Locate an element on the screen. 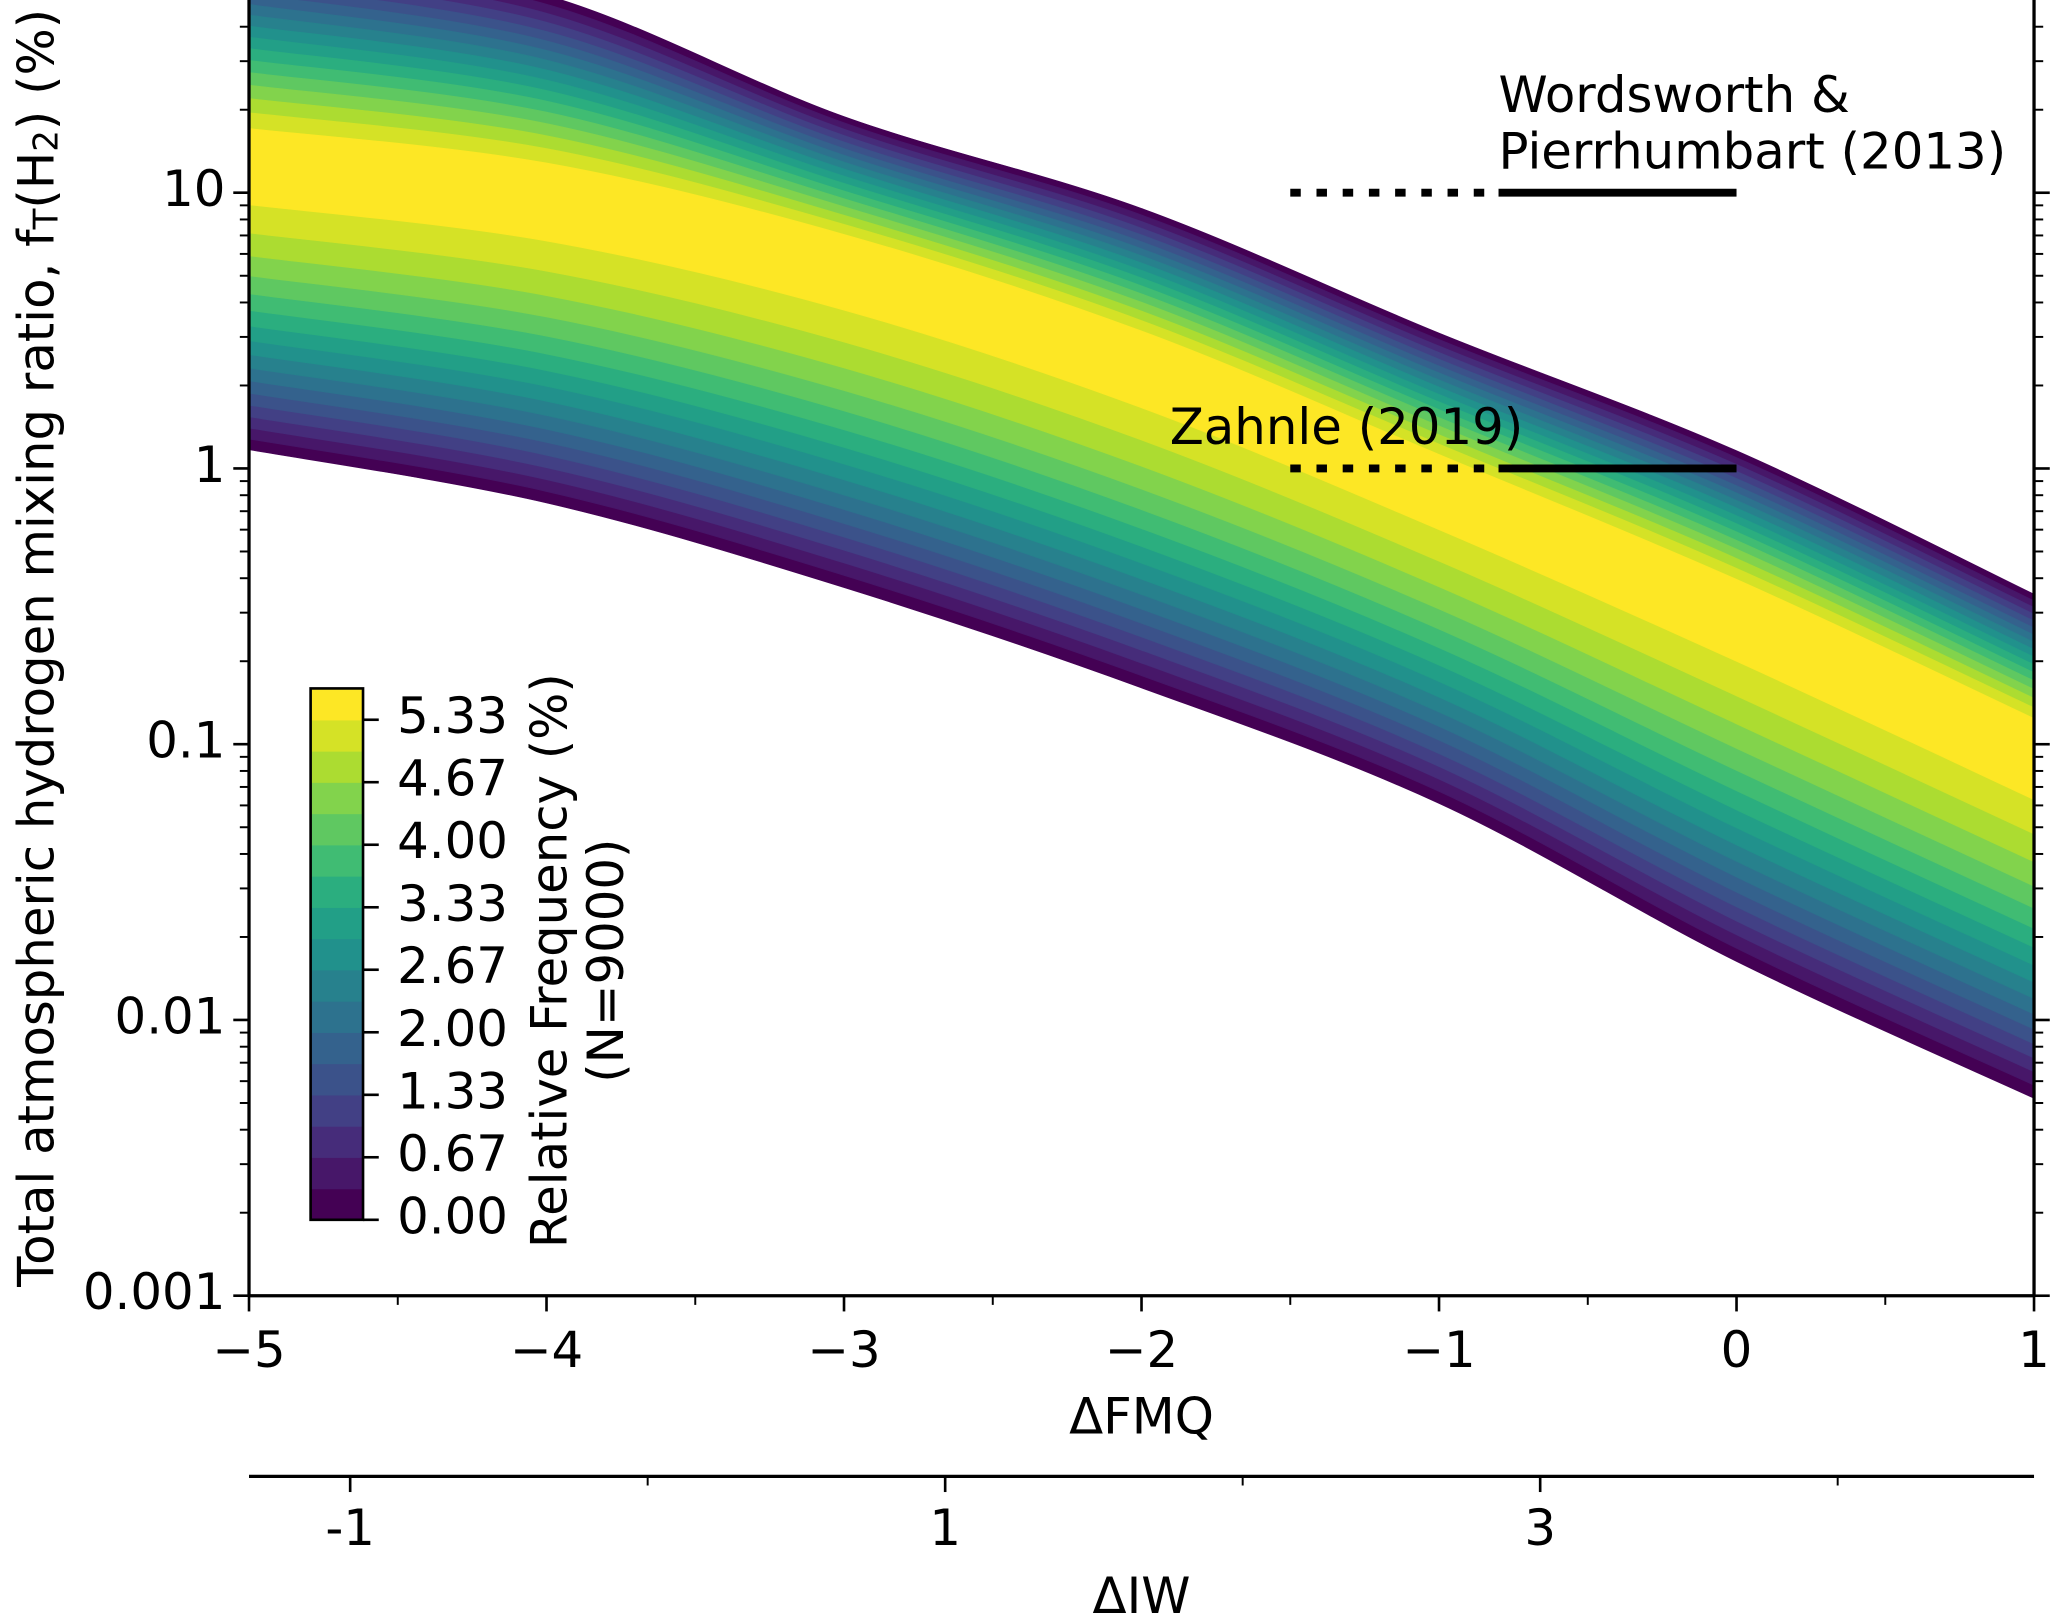 Image resolution: width=2055 pixels, height=1619 pixels. y-label-subscript: 2 is located at coordinates (46, 141).